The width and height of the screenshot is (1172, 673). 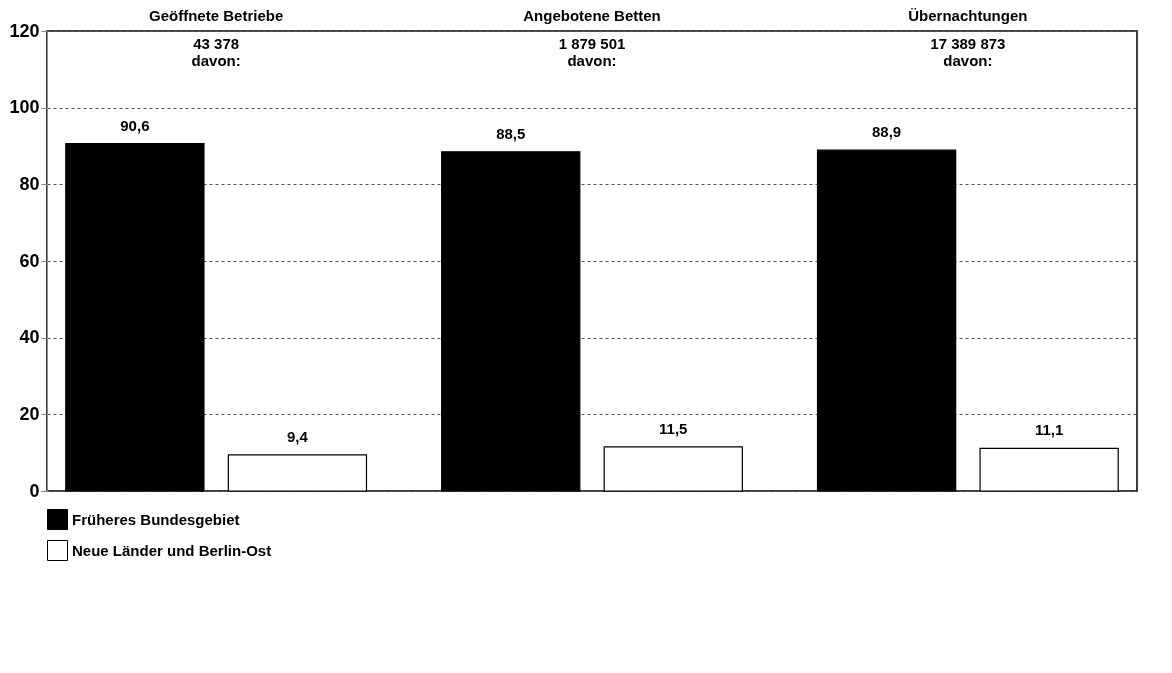 What do you see at coordinates (968, 52) in the screenshot?
I see `annotation: 17 389 873 davon:` at bounding box center [968, 52].